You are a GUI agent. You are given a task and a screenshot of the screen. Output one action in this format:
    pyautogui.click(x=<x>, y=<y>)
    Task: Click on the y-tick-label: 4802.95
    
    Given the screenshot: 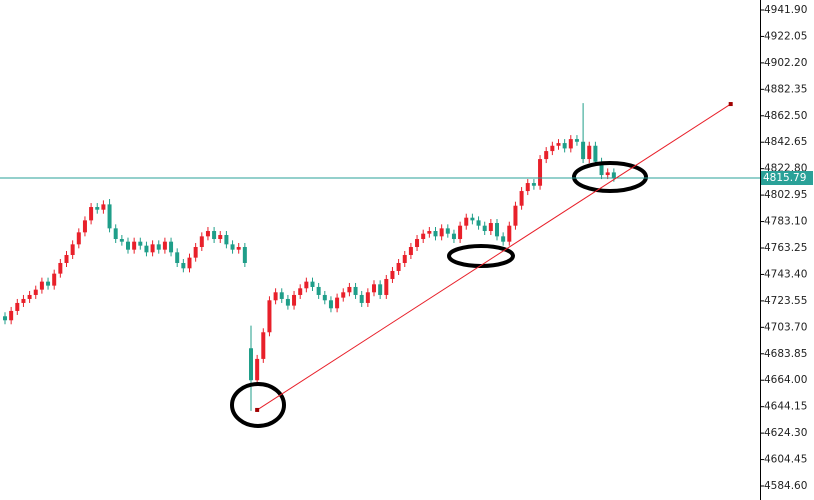 What is the action you would take?
    pyautogui.click(x=785, y=195)
    